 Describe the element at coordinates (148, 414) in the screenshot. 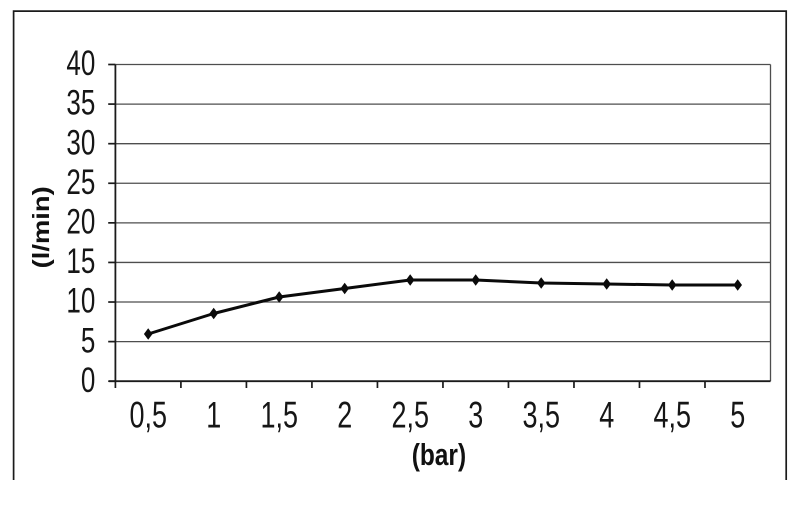

I see `svg-text: 0,5` at that location.